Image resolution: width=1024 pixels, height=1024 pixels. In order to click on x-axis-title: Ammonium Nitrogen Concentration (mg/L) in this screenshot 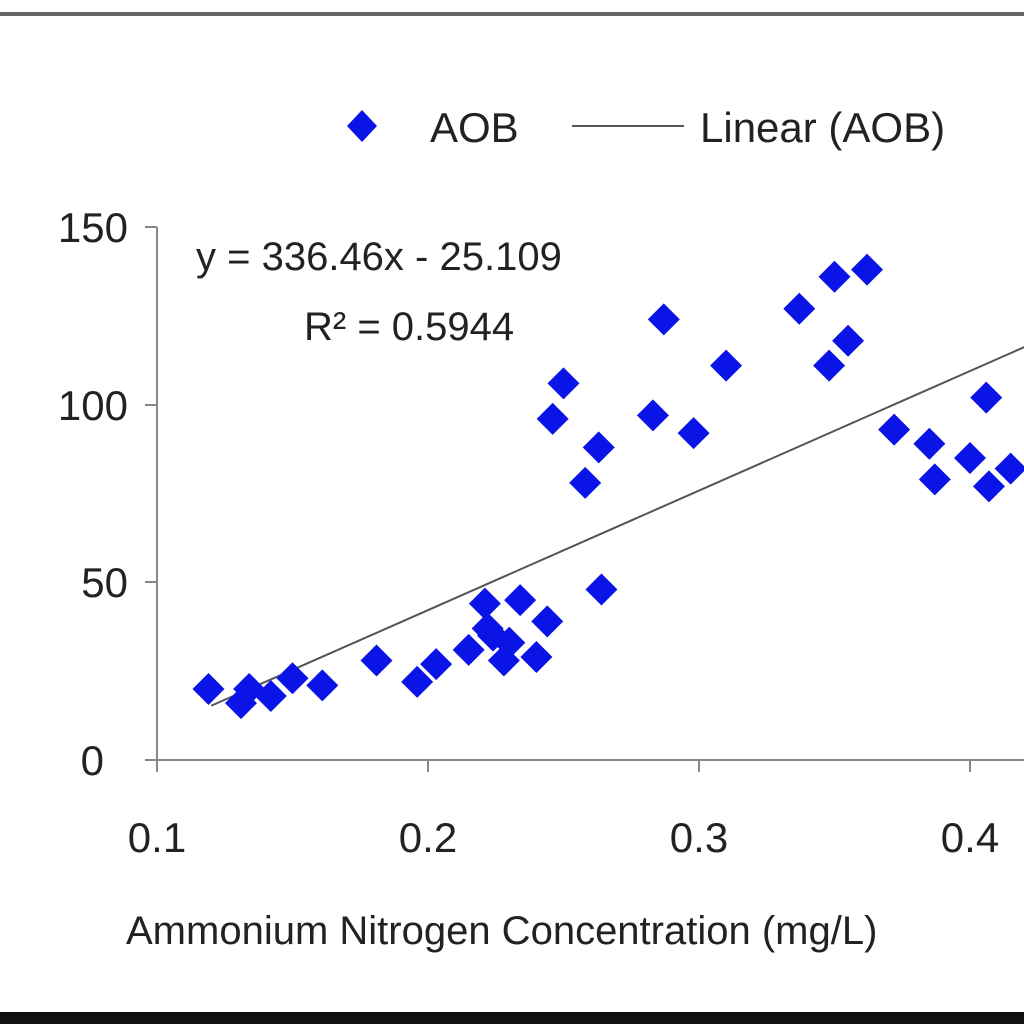, I will do `click(501, 931)`.